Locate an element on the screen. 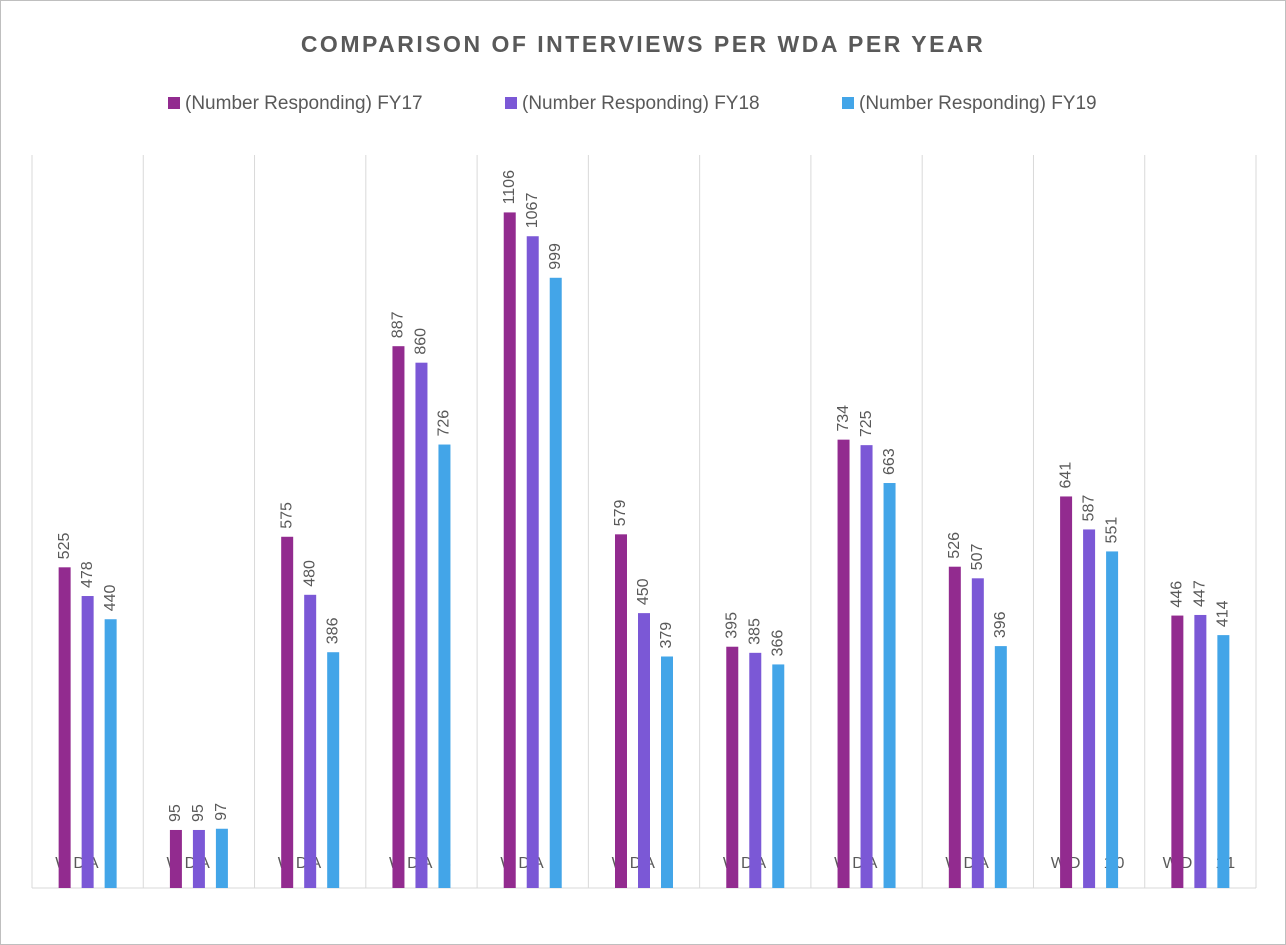 The height and width of the screenshot is (945, 1286). data-label: 575 is located at coordinates (286, 515).